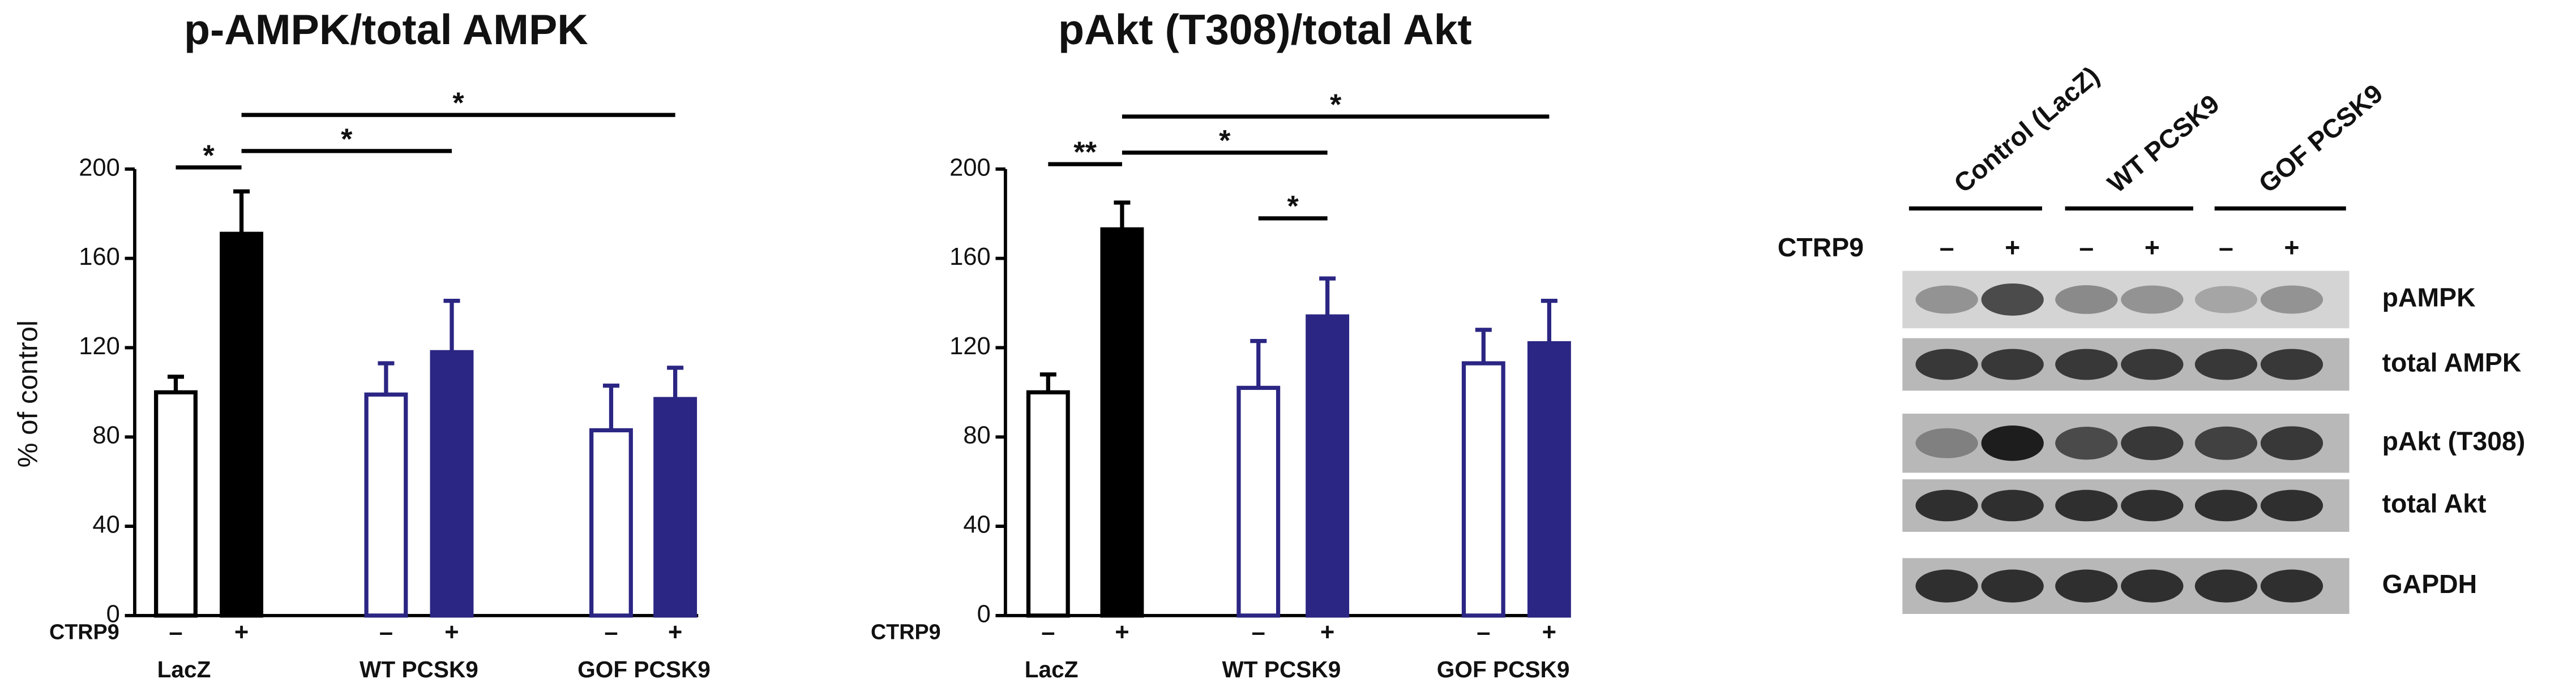 The height and width of the screenshot is (696, 2576). Describe the element at coordinates (2454, 441) in the screenshot. I see `blot-row-label: pAkt (T308)` at that location.